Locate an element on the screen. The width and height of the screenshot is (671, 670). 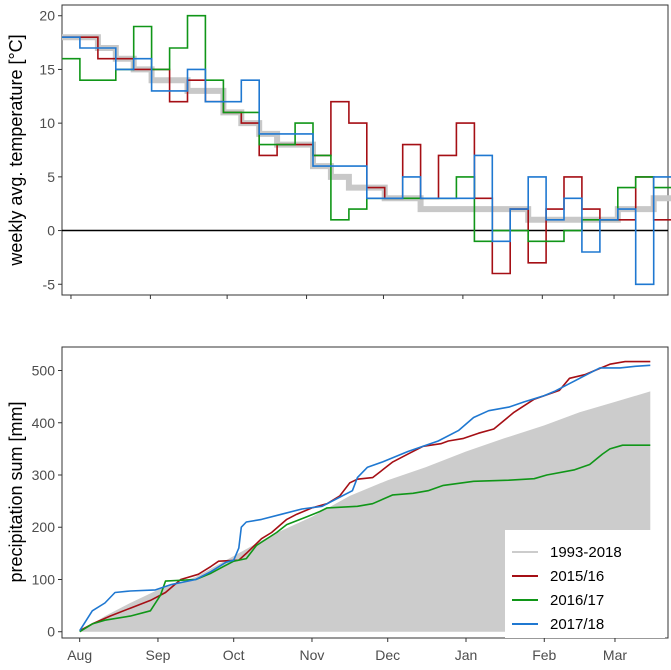
temperature-y-tick-label: 5 is located at coordinates (51, 177).